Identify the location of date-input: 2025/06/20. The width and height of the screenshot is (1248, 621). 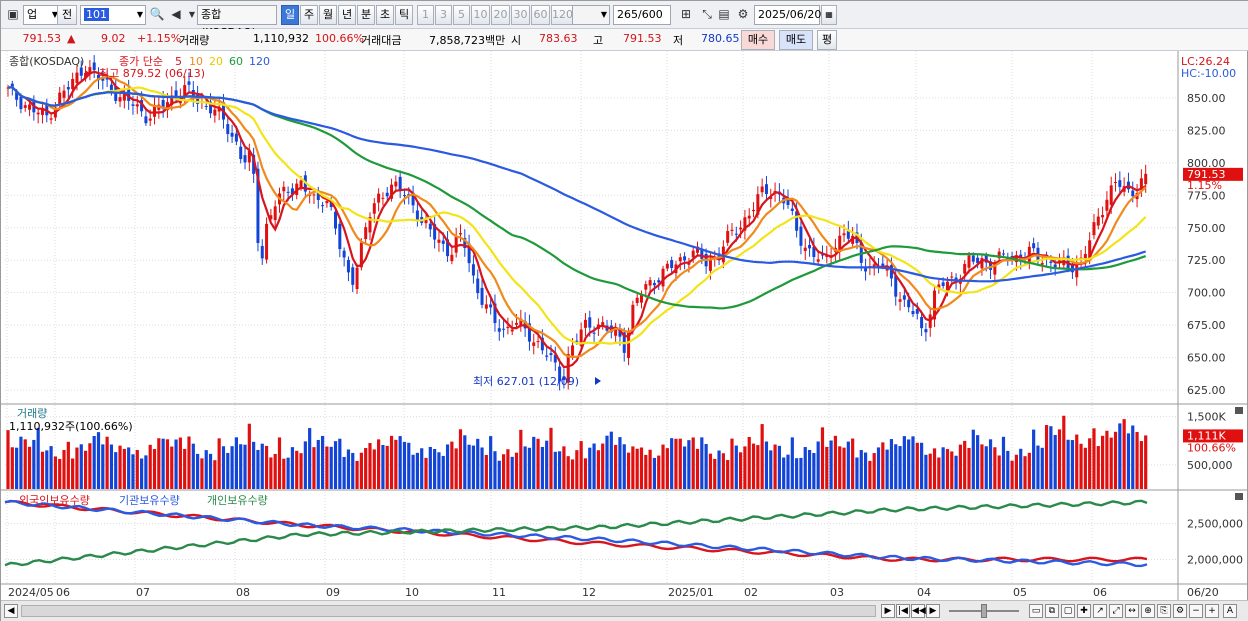
(787, 15).